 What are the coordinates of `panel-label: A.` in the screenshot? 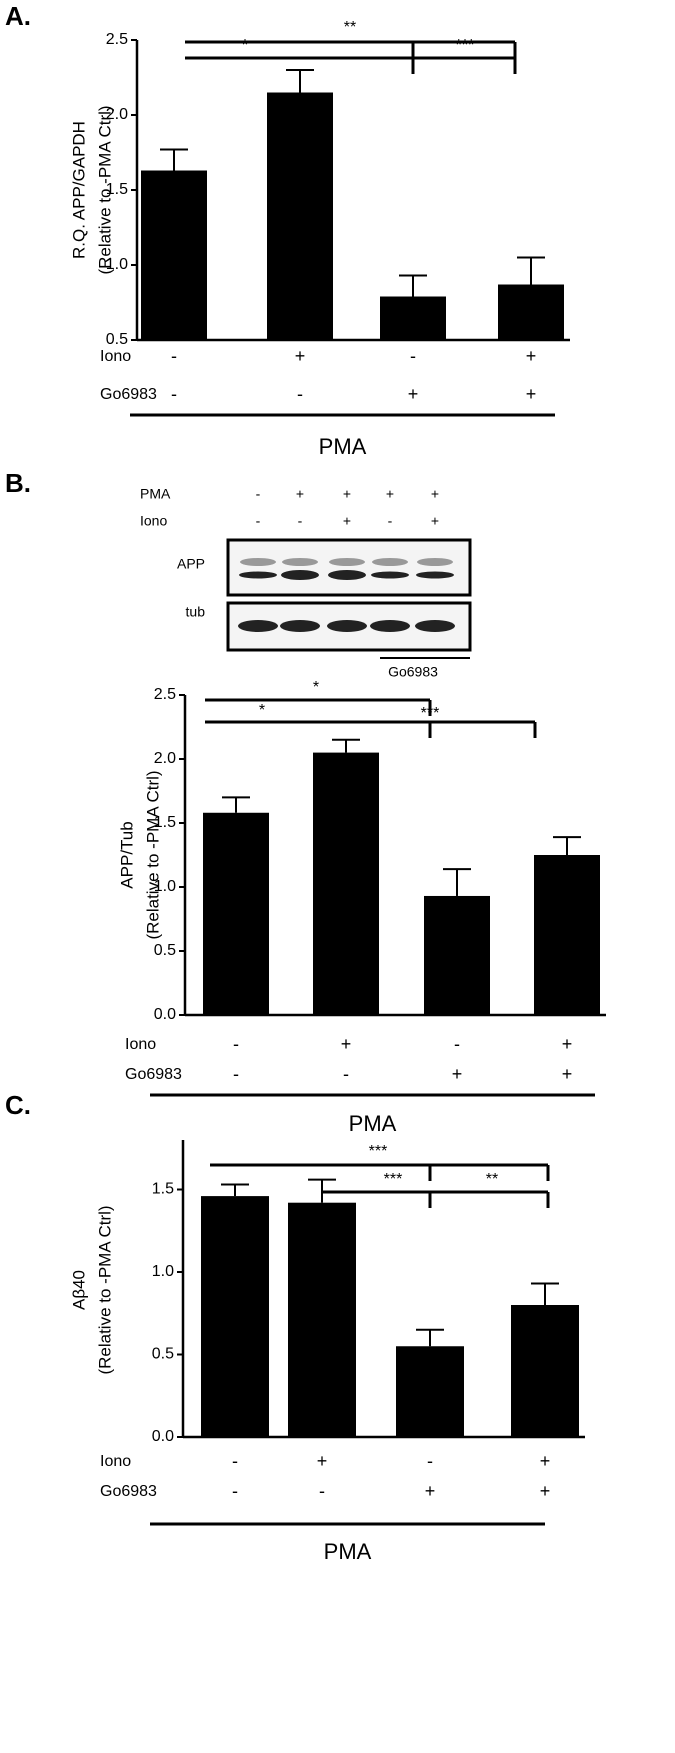 It's located at (18, 16).